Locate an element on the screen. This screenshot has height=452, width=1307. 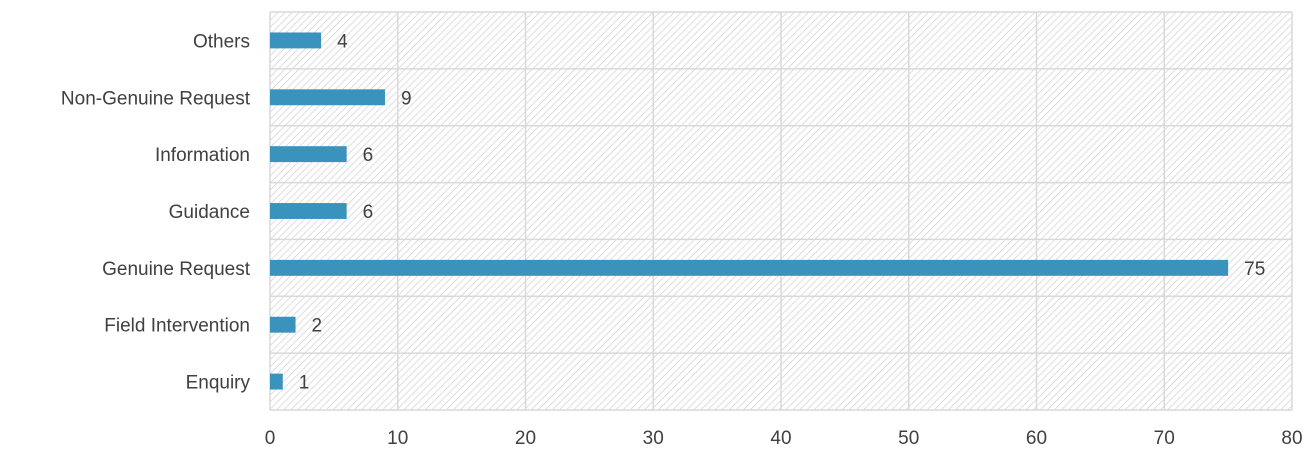
data-label: 4 is located at coordinates (342, 41).